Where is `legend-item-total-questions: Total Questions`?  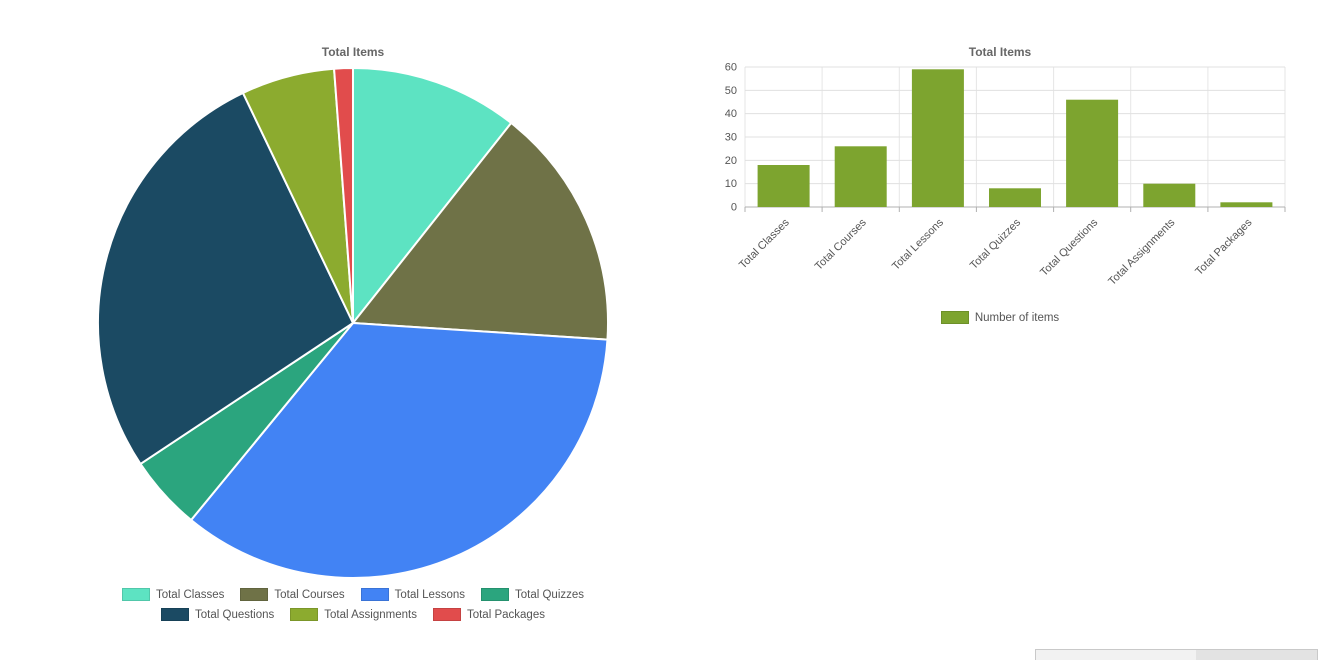
legend-item-total-questions: Total Questions is located at coordinates (217, 614).